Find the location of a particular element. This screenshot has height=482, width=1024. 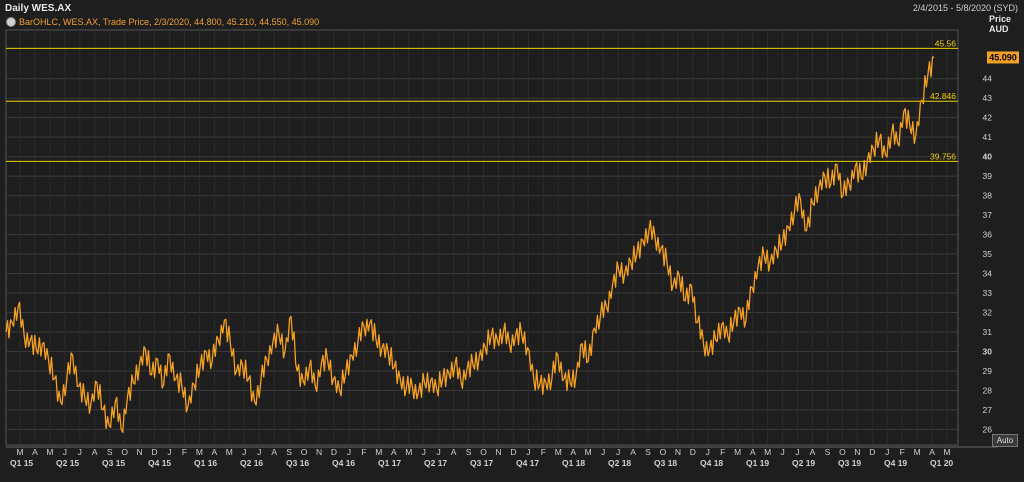

x-quarter-label: Q3 16 is located at coordinates (297, 463).